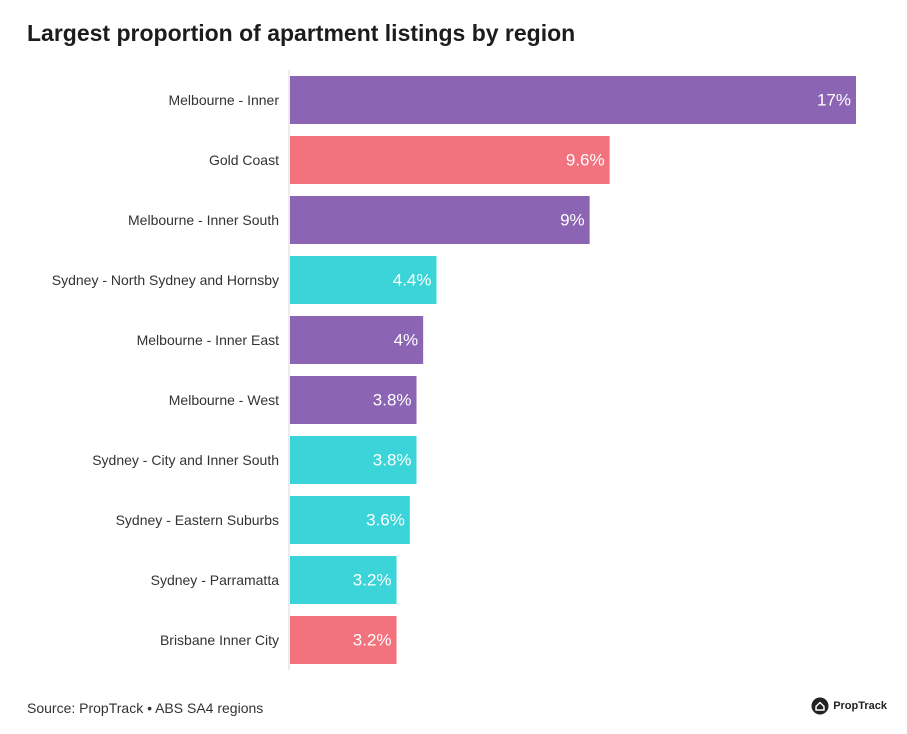  What do you see at coordinates (412, 280) in the screenshot?
I see `value-label: 4.4%` at bounding box center [412, 280].